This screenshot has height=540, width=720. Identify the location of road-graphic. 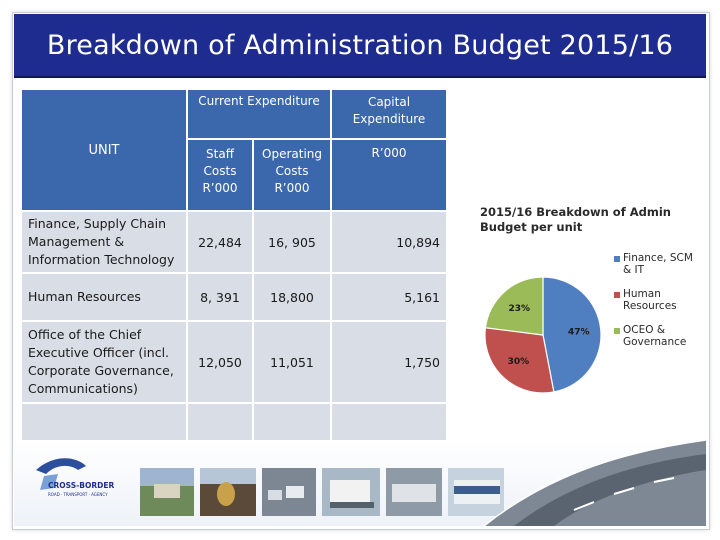
(594, 483).